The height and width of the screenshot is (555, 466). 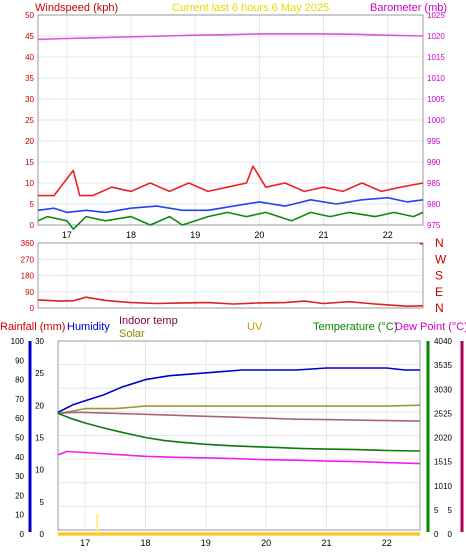 I want to click on legend-uv: UV, so click(x=255, y=327).